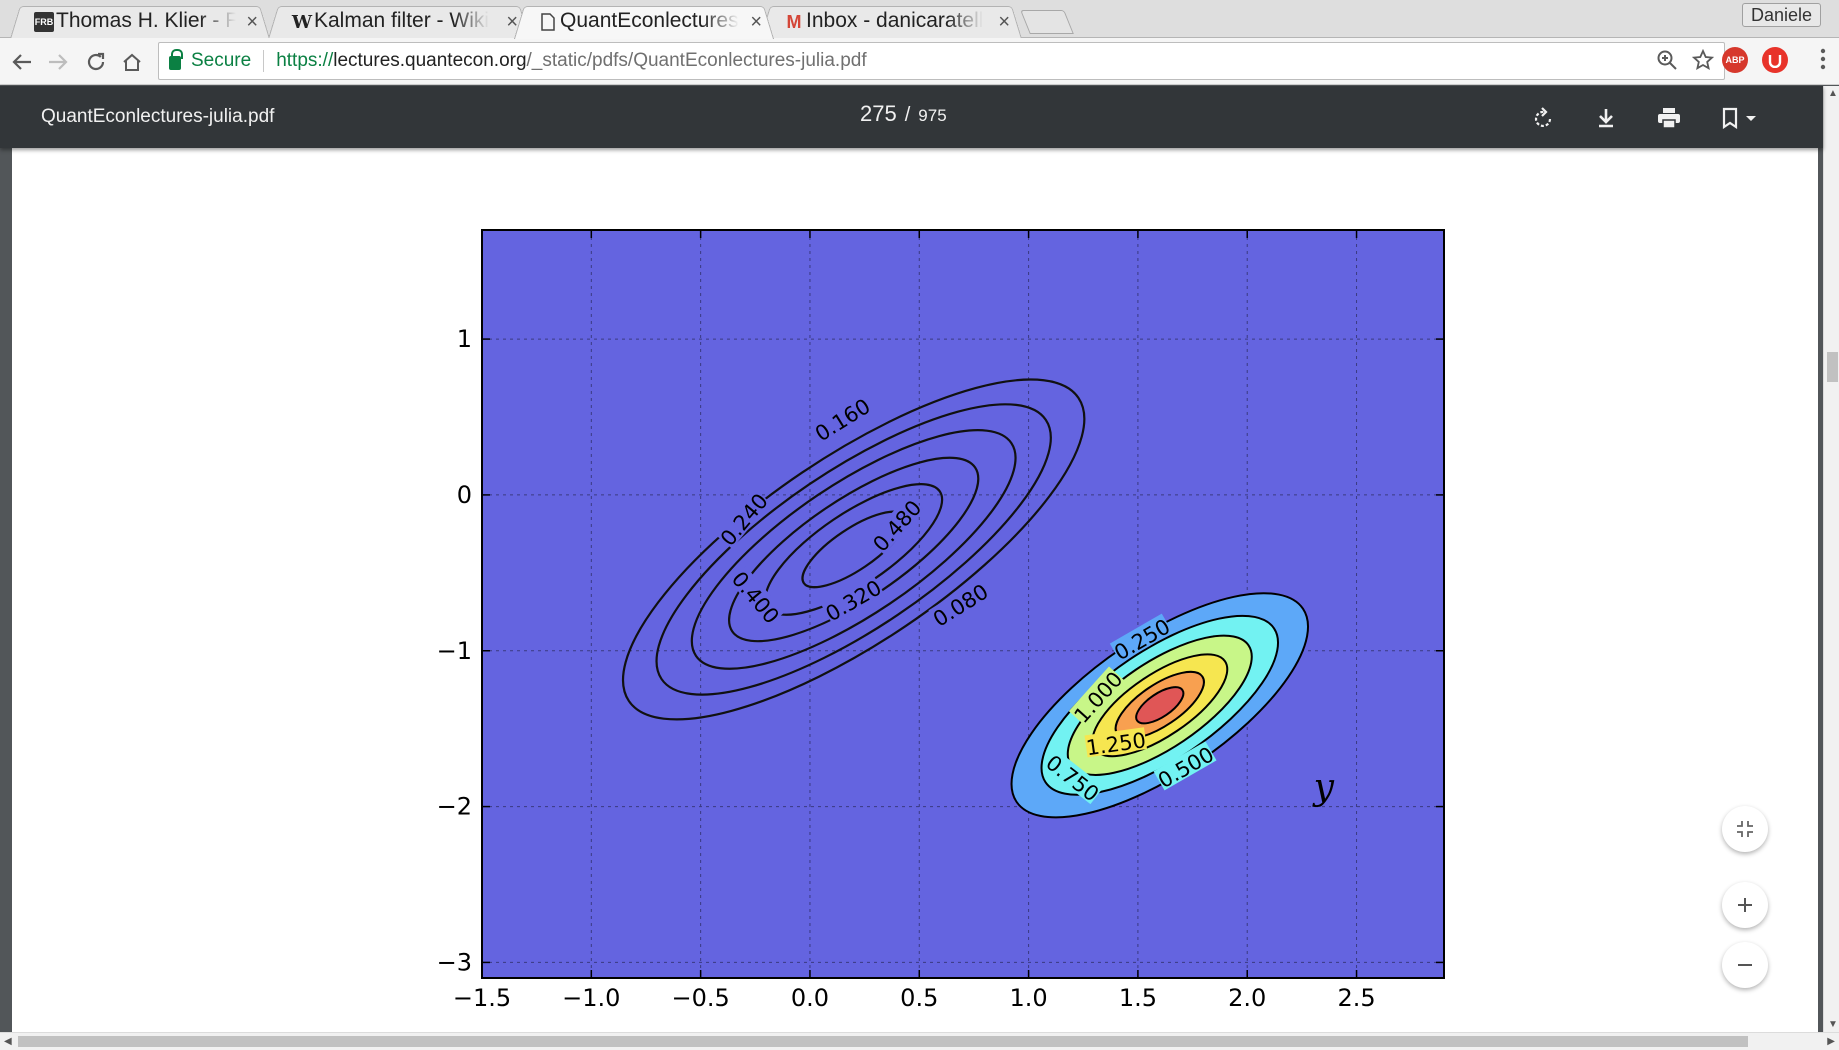 This screenshot has height=1050, width=1839. I want to click on tab-title: QuantEconlectures, so click(649, 20).